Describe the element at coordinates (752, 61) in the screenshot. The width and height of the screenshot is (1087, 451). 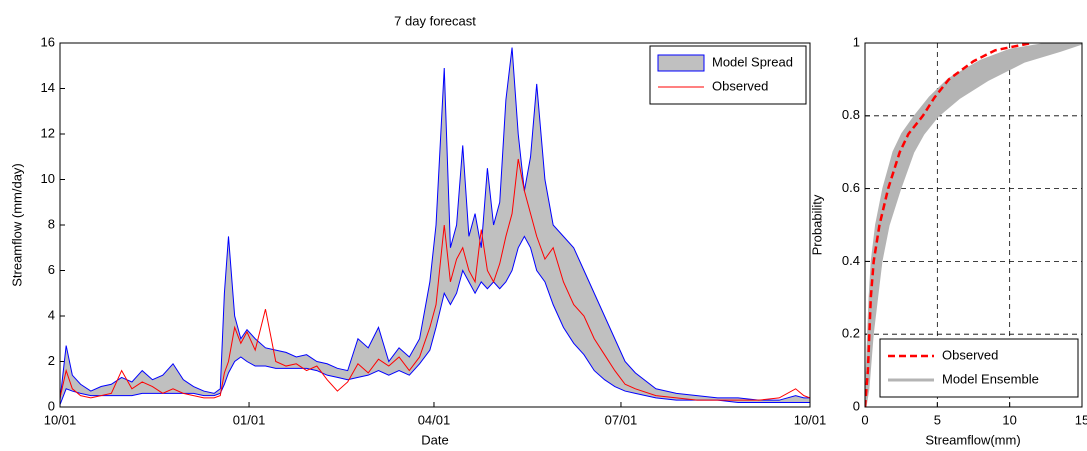
I see `legend-label: Model Spread` at that location.